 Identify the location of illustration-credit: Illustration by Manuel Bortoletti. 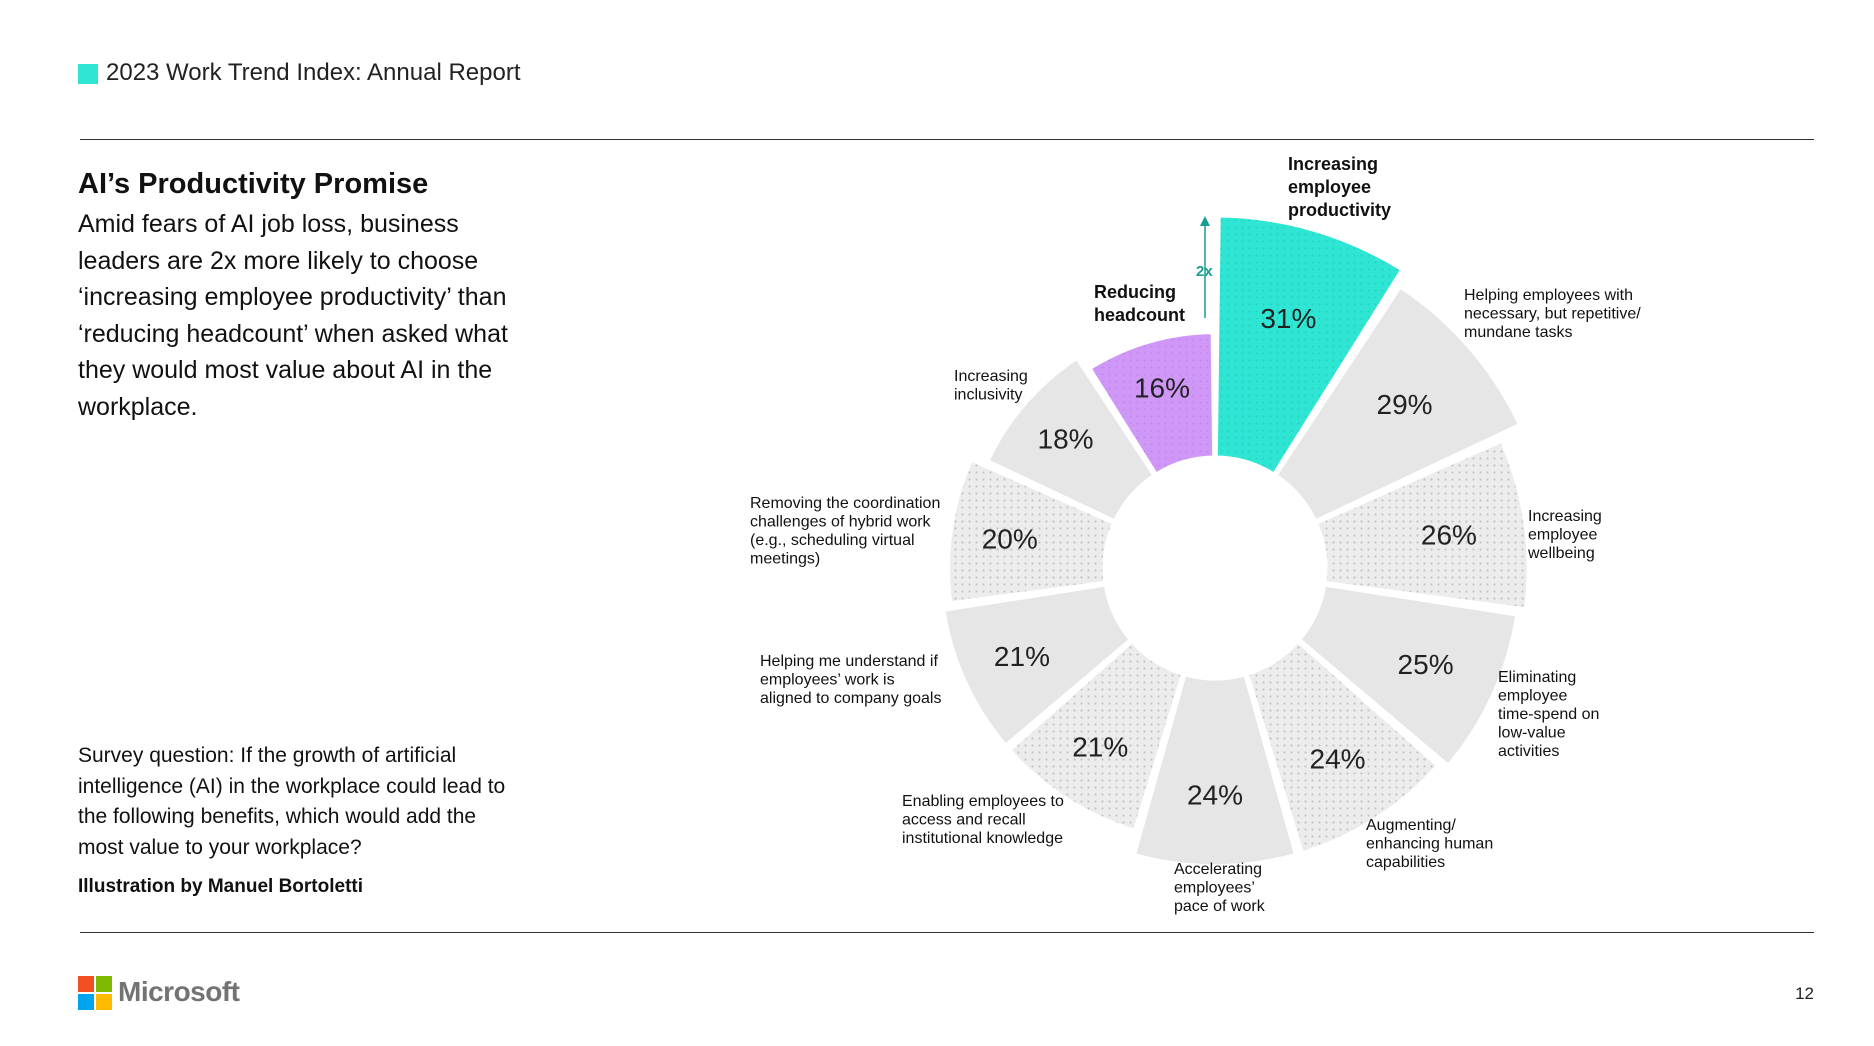
(221, 886).